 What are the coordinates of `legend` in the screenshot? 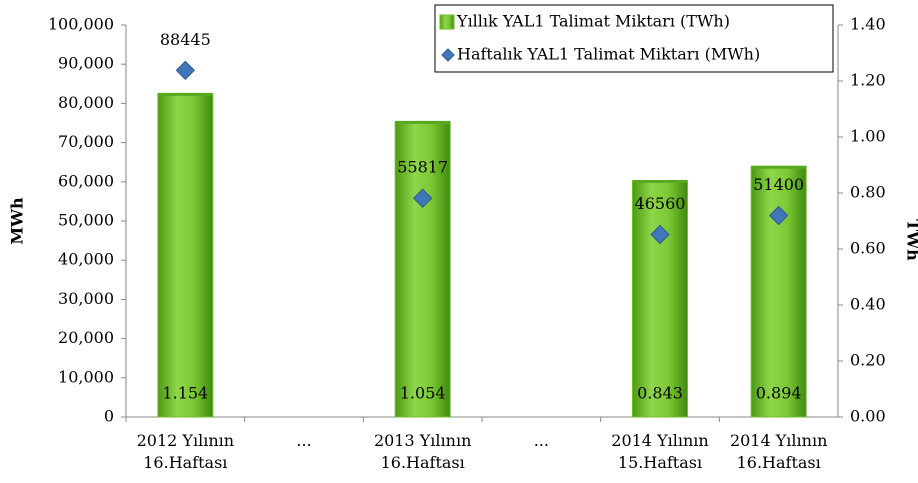 It's located at (634, 38).